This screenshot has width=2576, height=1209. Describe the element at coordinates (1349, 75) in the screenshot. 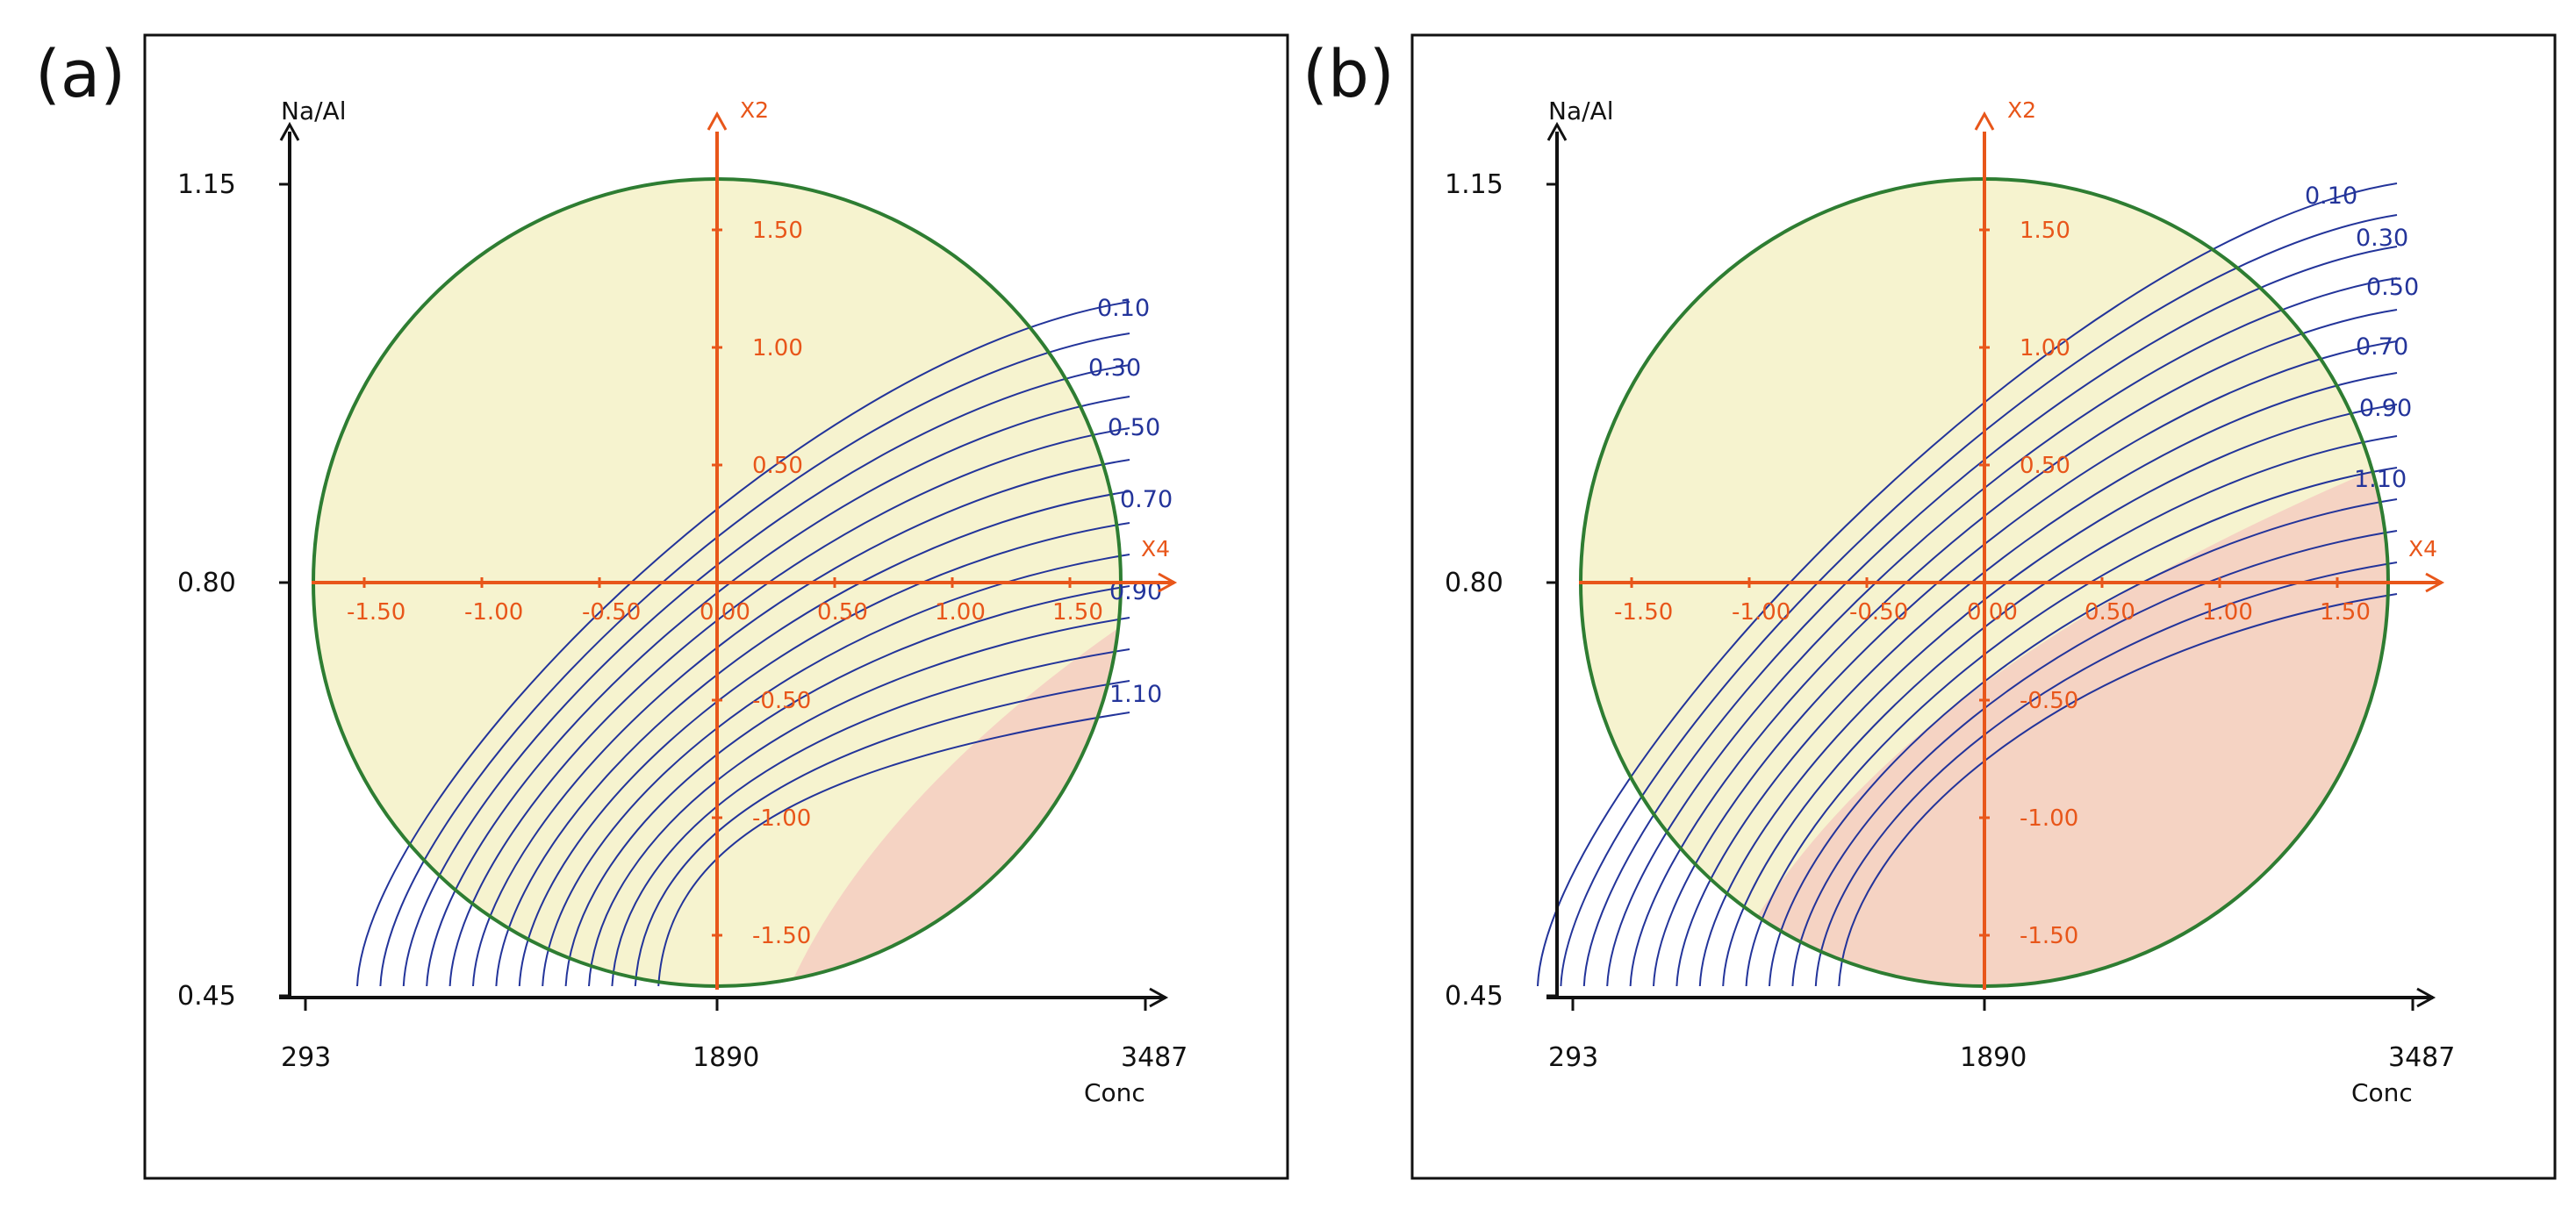

I see `panel-label: (b)` at that location.